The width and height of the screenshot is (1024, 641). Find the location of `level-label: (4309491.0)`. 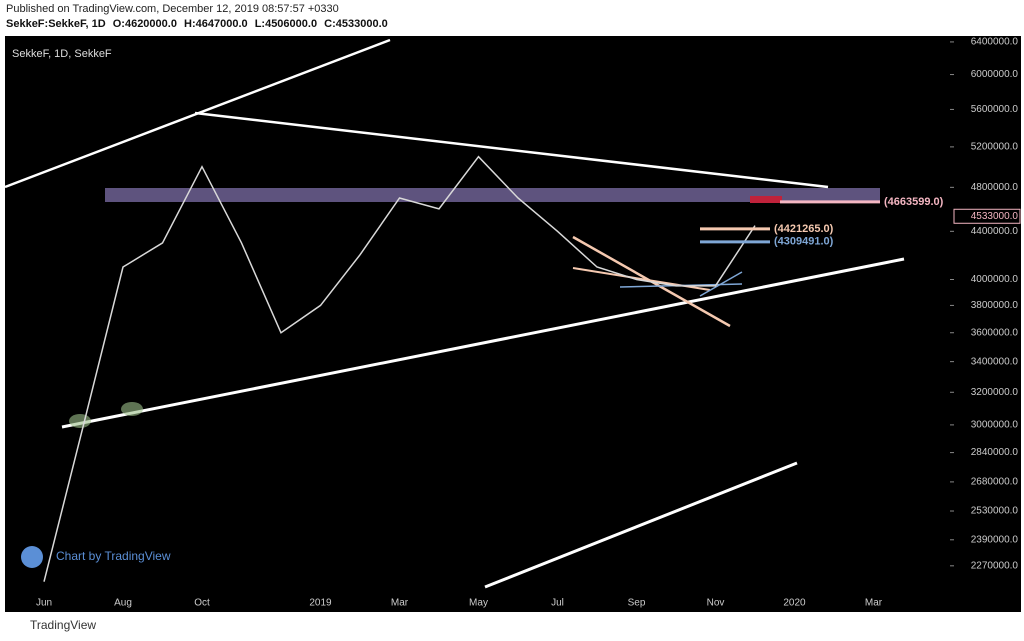

level-label: (4309491.0) is located at coordinates (804, 242).